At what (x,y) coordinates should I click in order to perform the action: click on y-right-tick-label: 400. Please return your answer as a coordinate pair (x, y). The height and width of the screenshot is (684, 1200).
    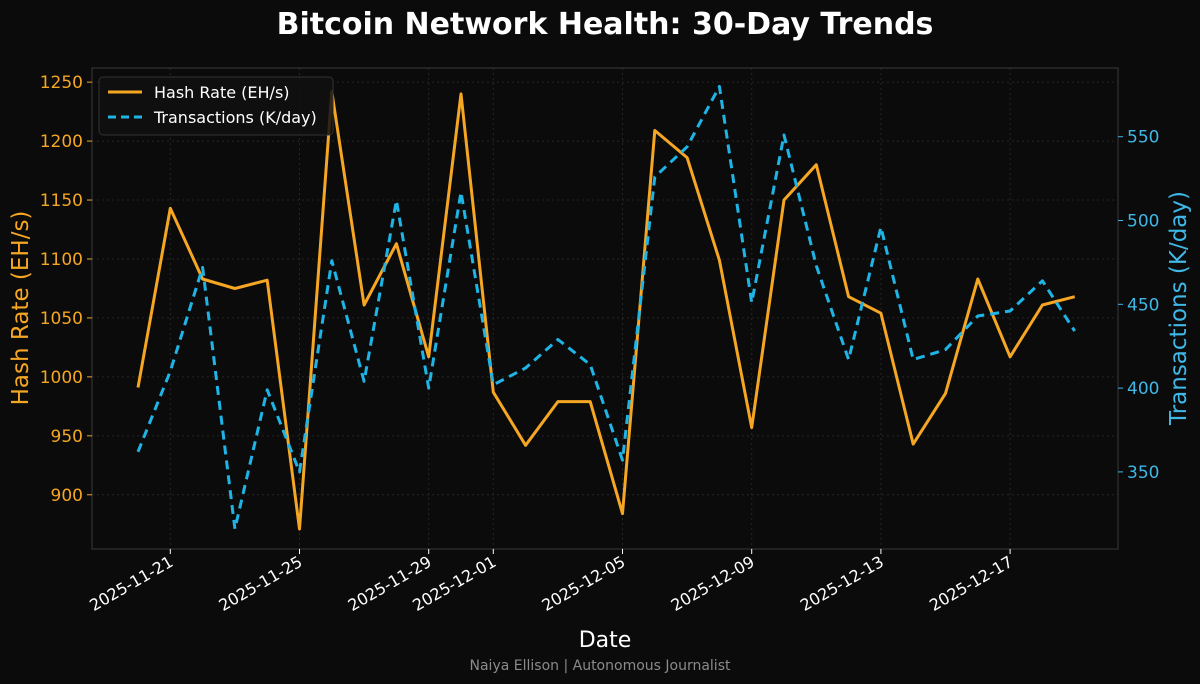
    Looking at the image, I should click on (1143, 389).